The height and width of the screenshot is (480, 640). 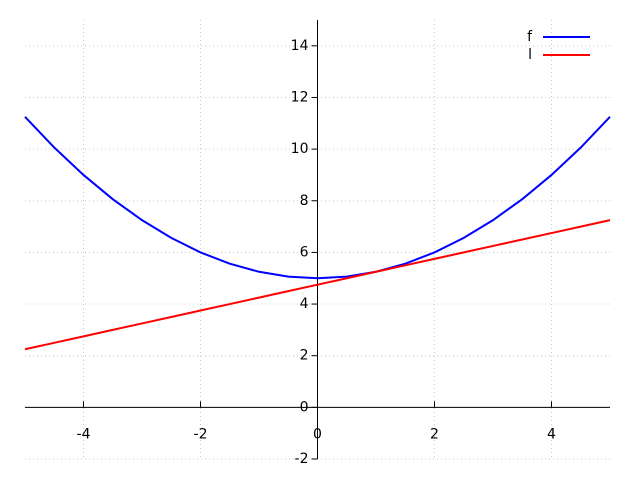 I want to click on y-tick-label: 4, so click(x=304, y=304).